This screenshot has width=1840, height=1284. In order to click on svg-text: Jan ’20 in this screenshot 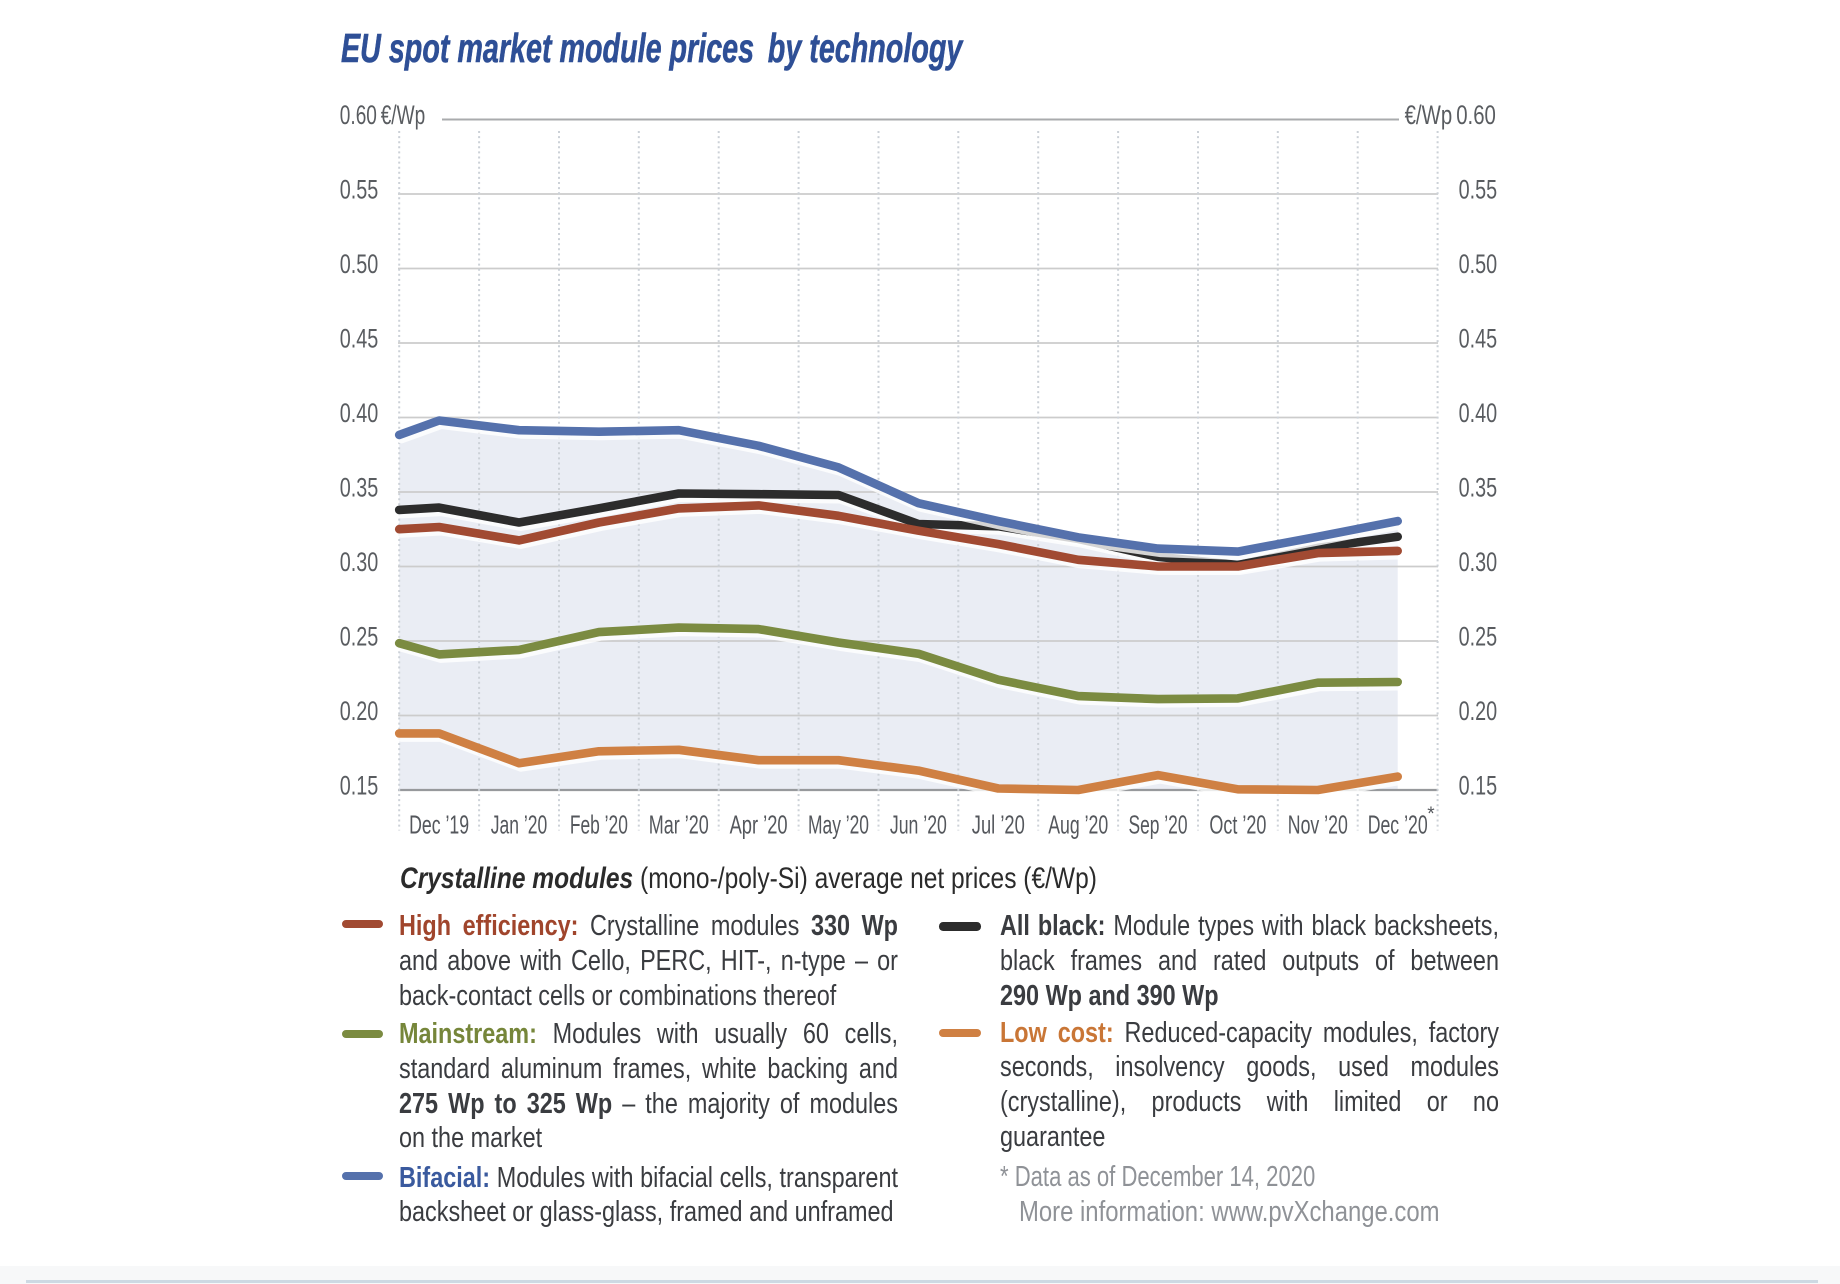, I will do `click(519, 824)`.